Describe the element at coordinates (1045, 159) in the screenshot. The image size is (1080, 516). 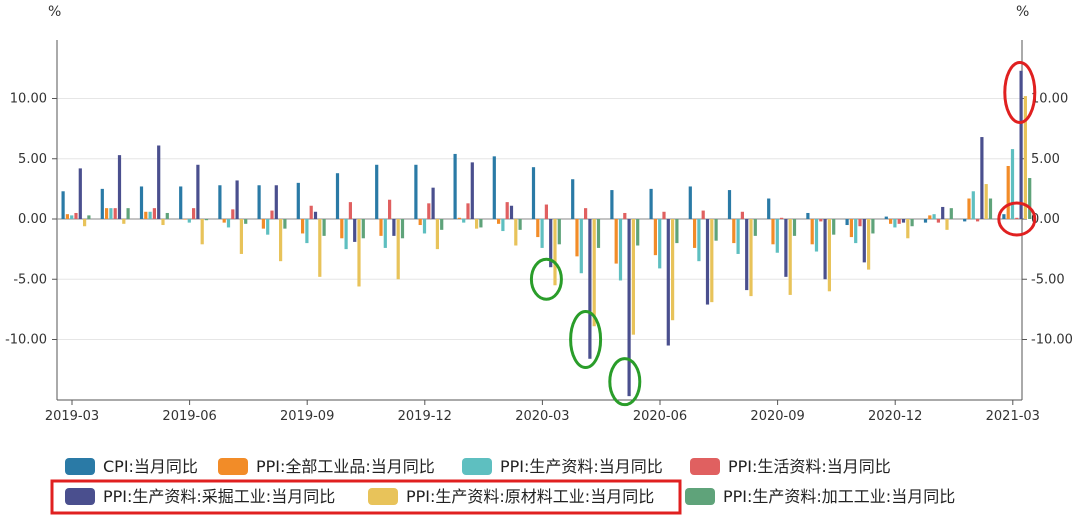
I see `y-tick-label-right: 5.00` at that location.